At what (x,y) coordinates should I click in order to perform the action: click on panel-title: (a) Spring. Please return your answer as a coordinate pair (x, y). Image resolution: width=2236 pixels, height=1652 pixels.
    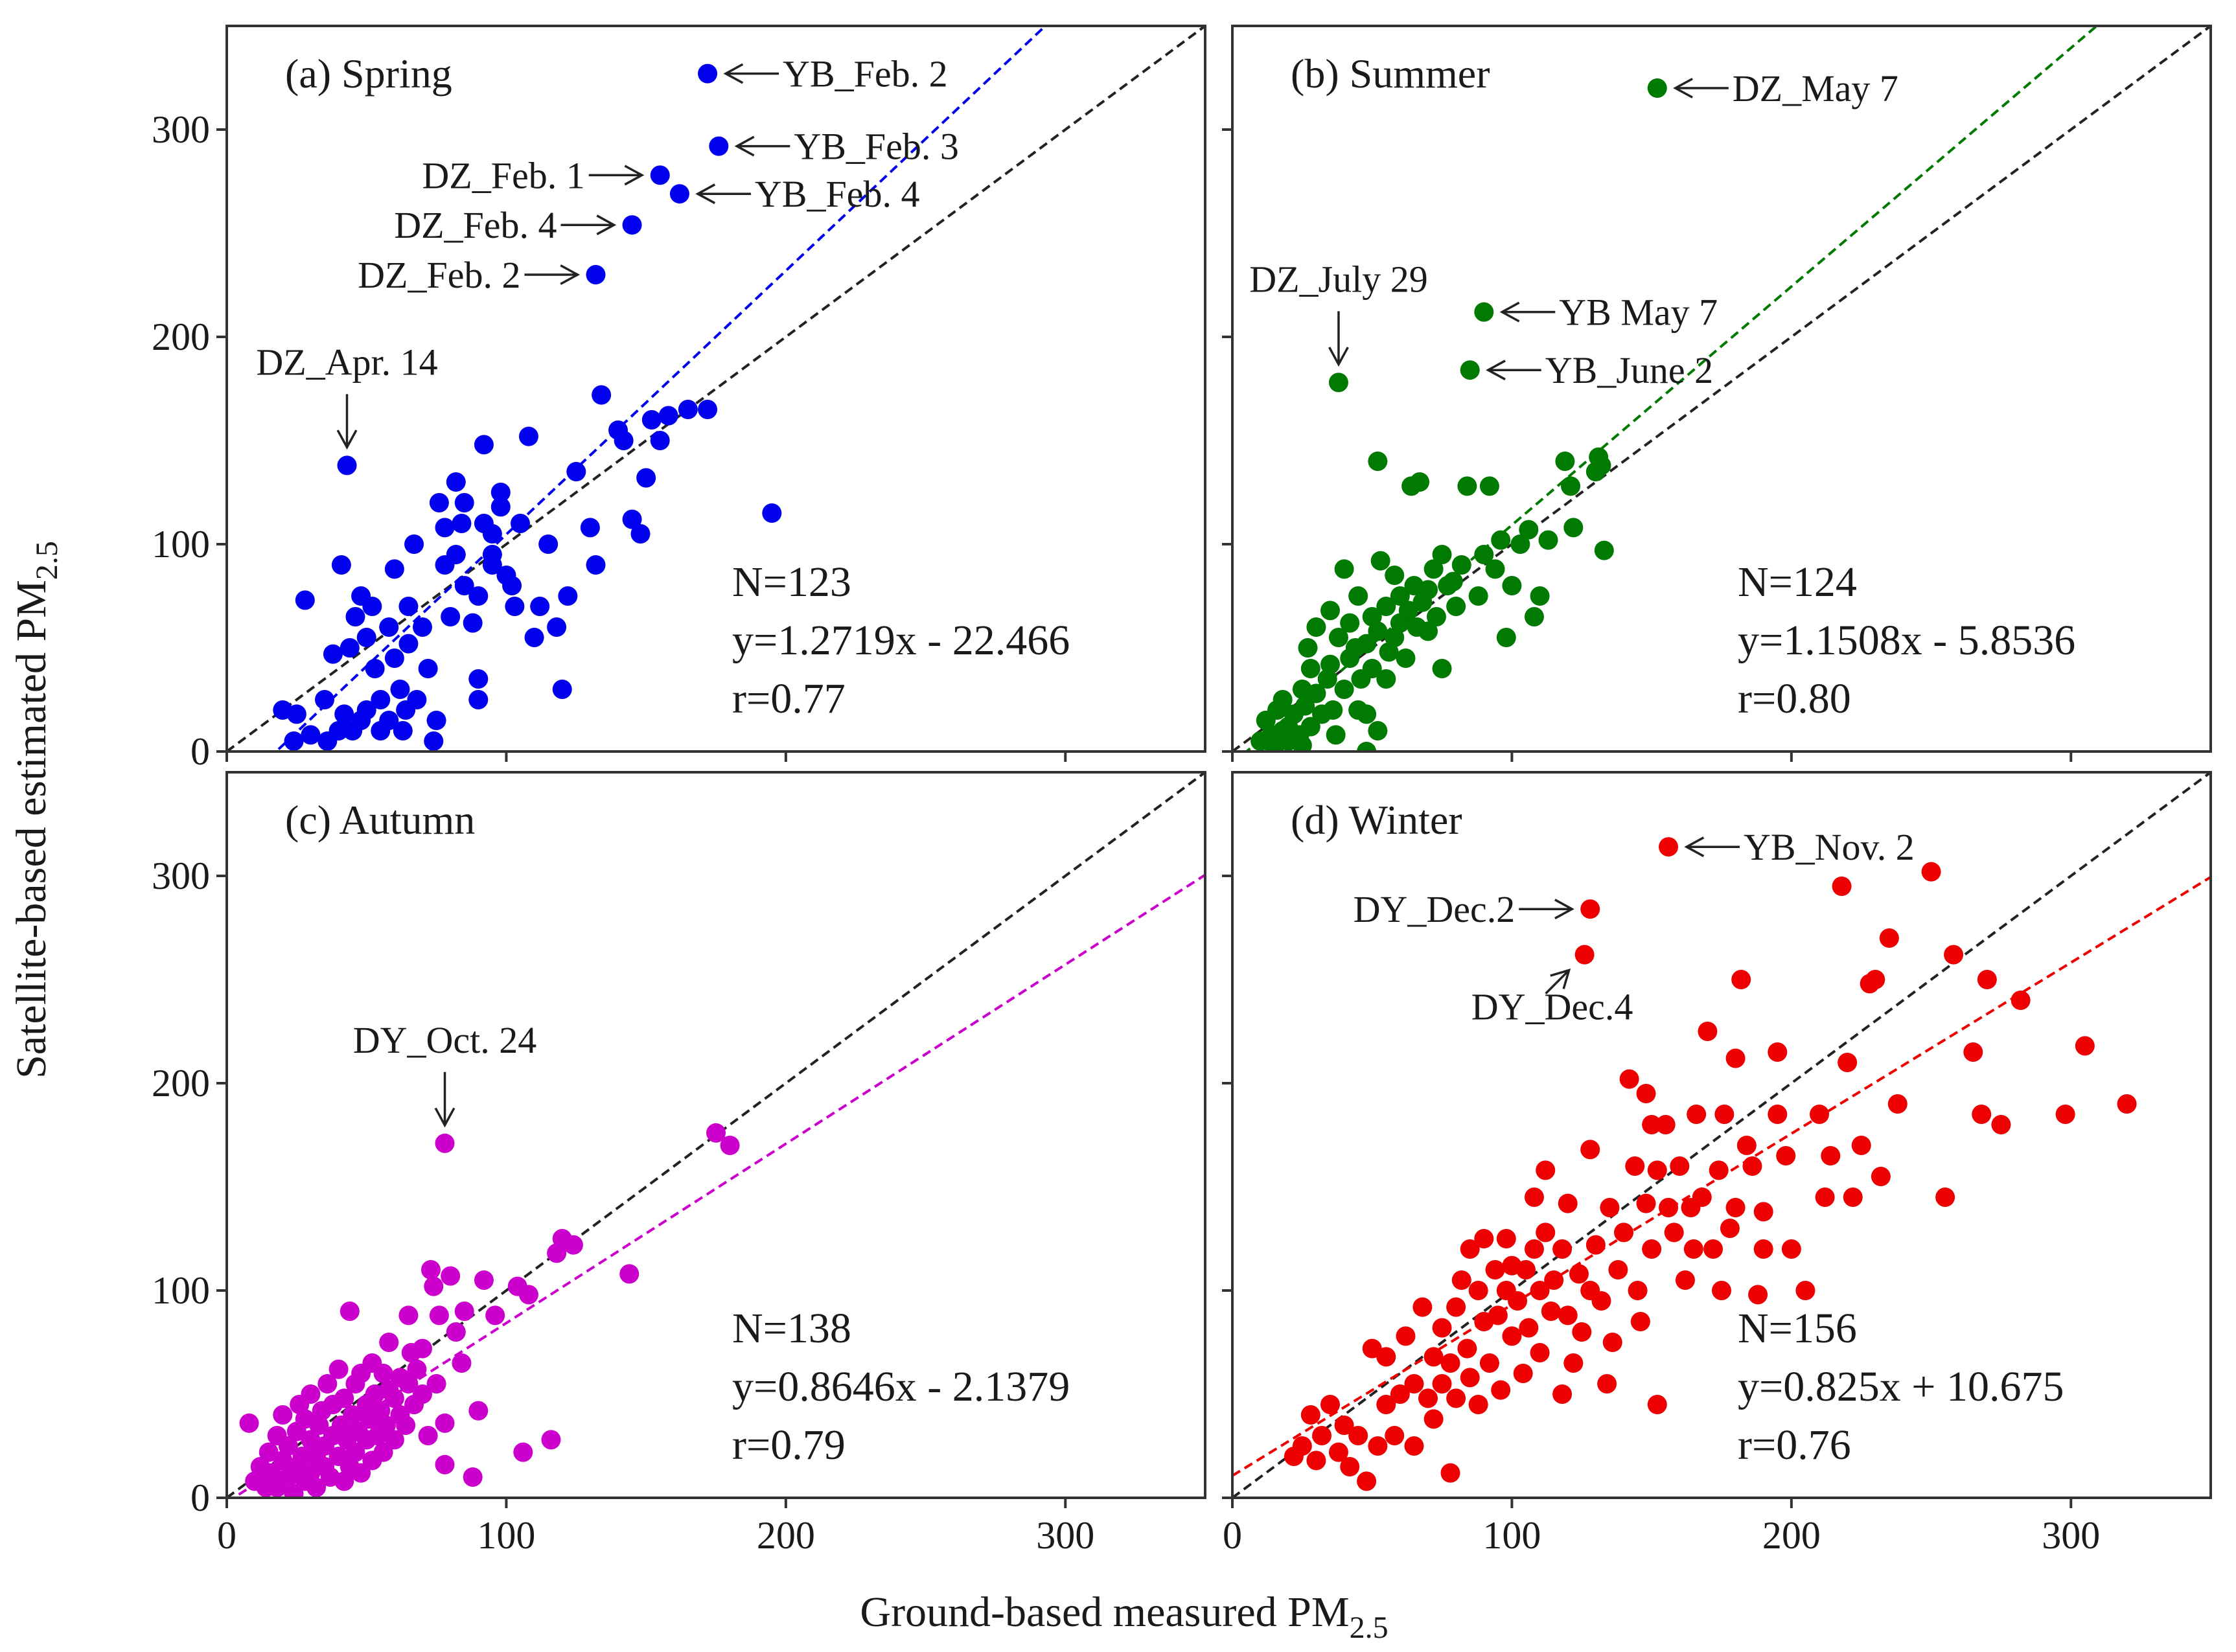
    Looking at the image, I should click on (368, 74).